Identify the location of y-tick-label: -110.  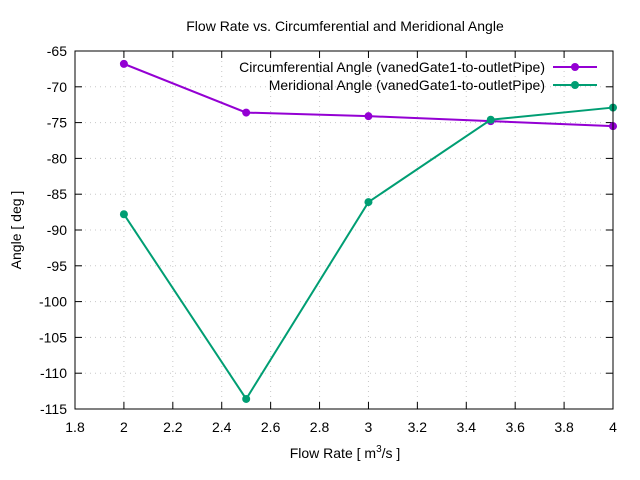
(53, 373).